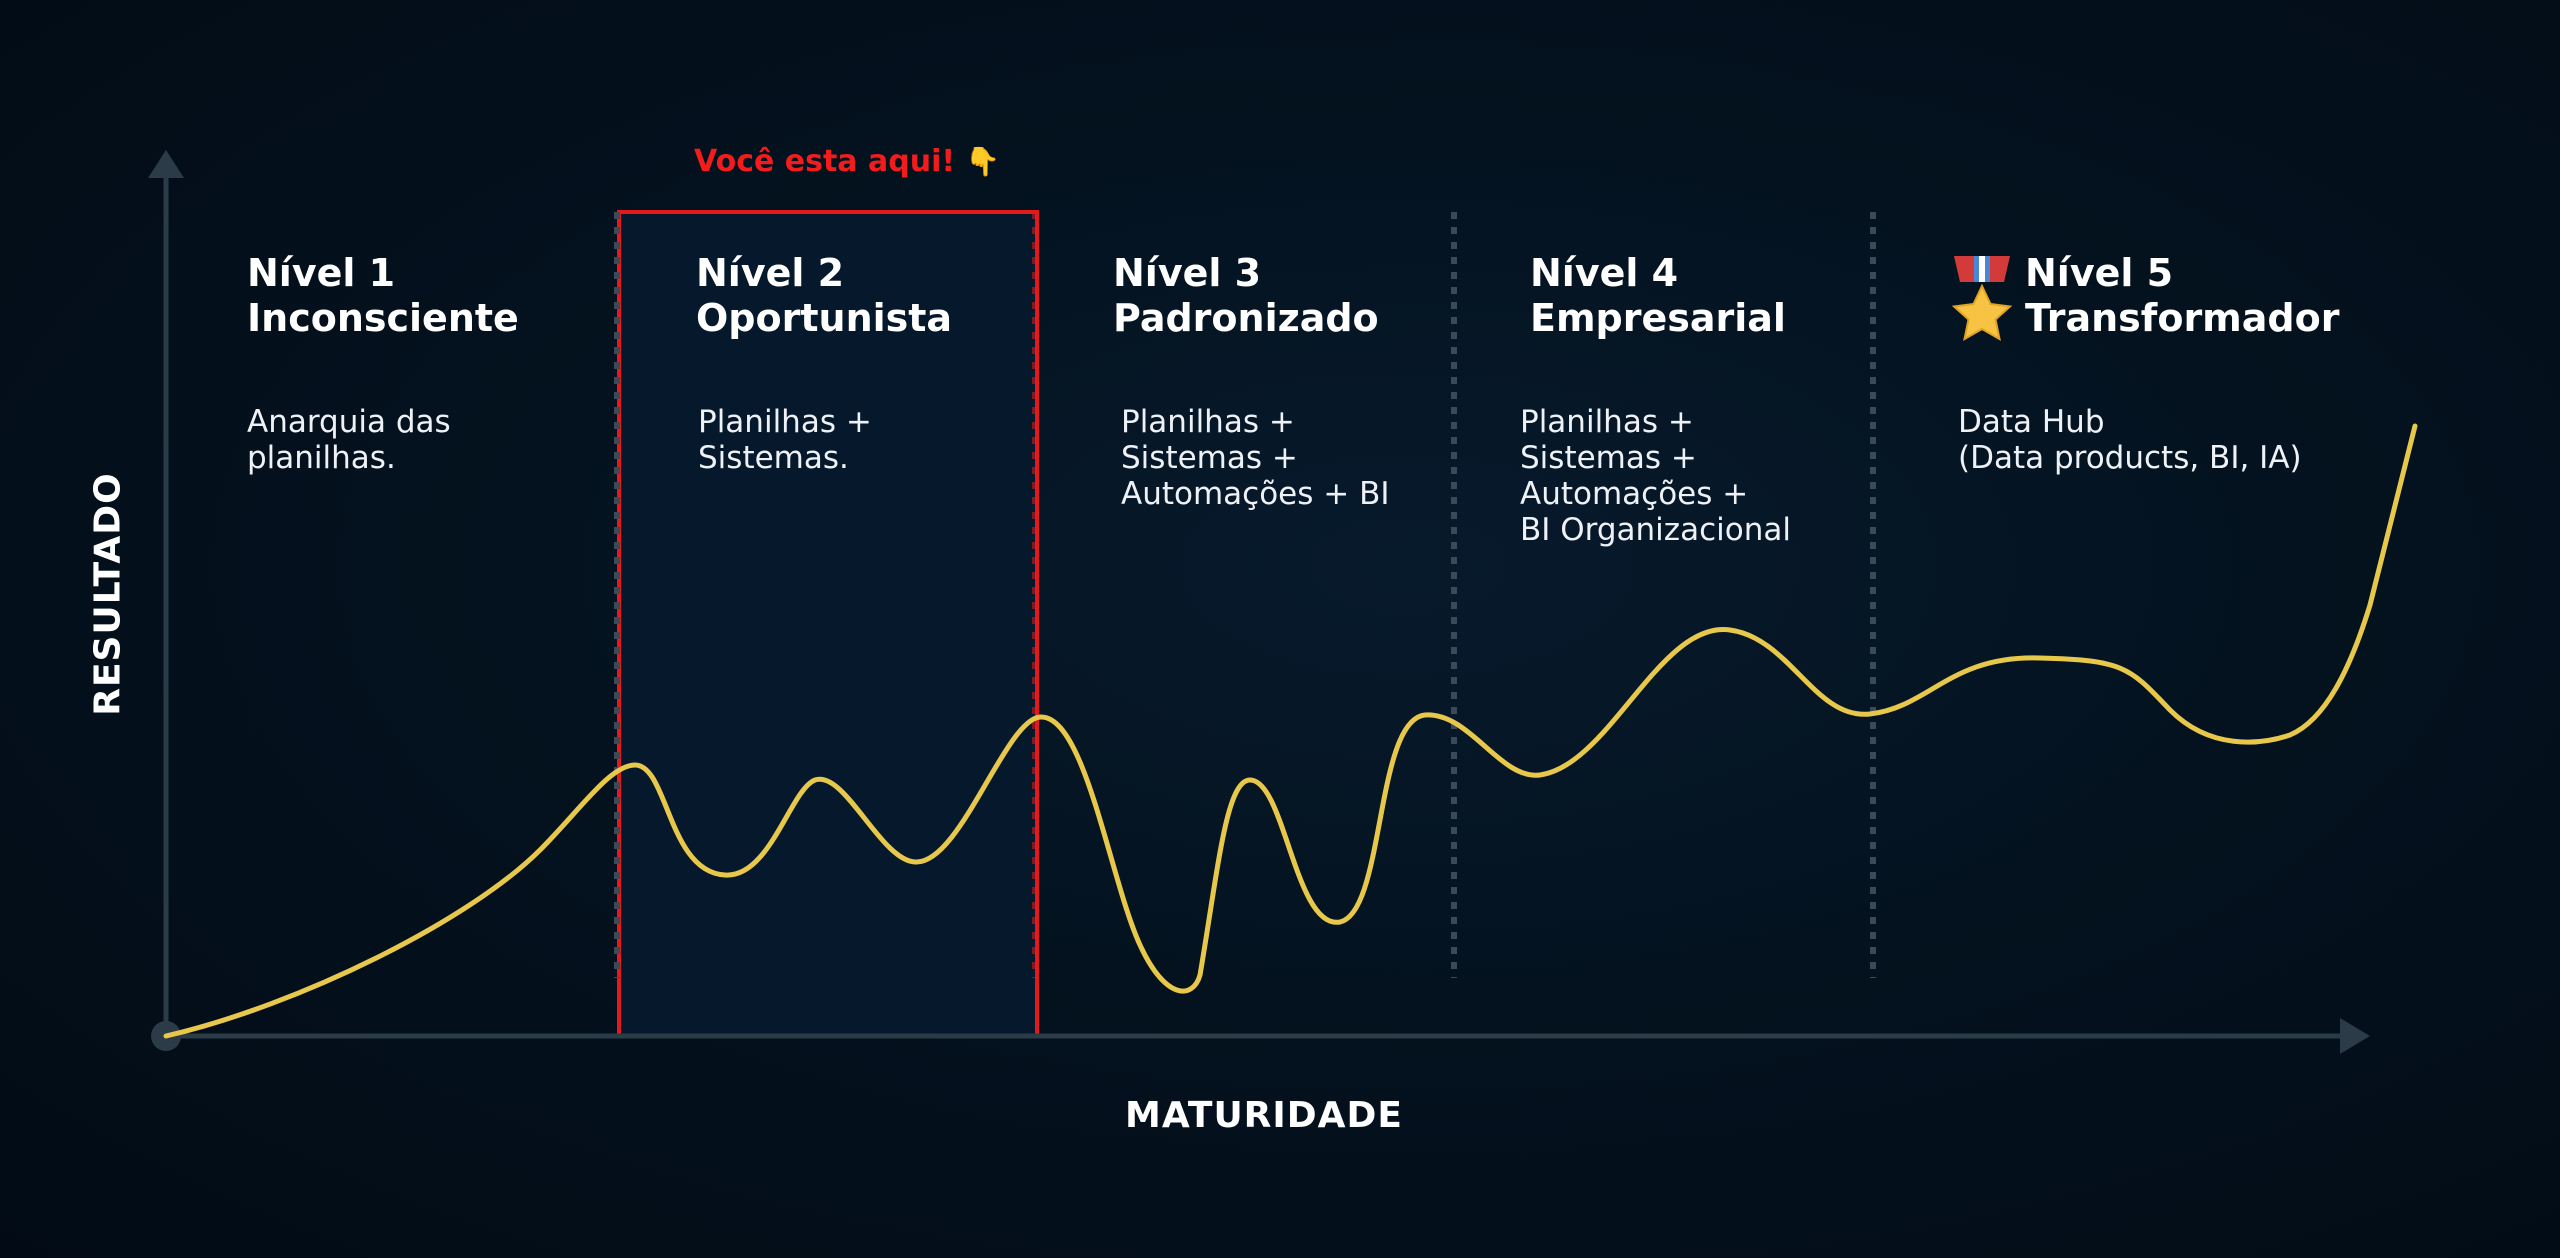  I want to click on level-5-description: Data Hub (Data products, BI, IA), so click(2130, 440).